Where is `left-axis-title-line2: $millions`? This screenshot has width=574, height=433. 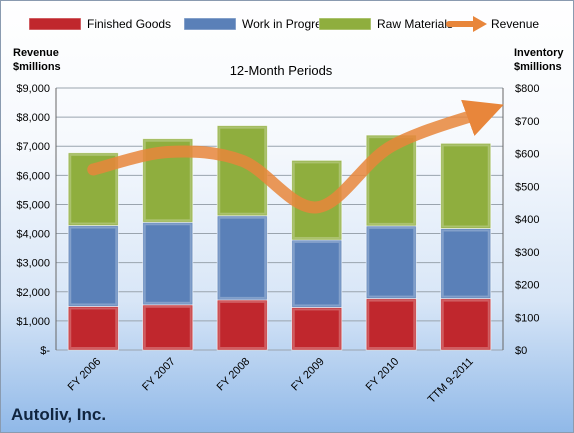
left-axis-title-line2: $millions is located at coordinates (37, 67).